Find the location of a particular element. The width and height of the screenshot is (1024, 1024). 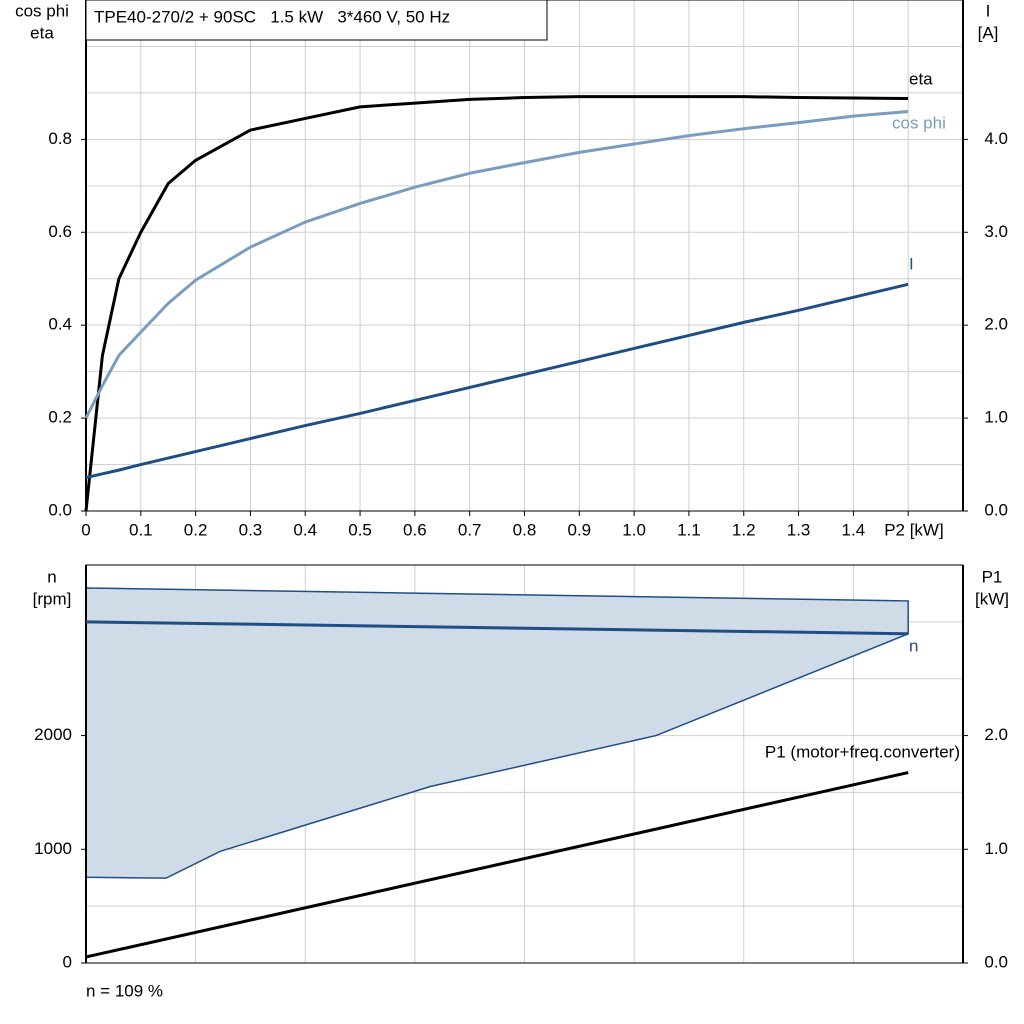

y-axis-label: cos phi is located at coordinates (42, 10).